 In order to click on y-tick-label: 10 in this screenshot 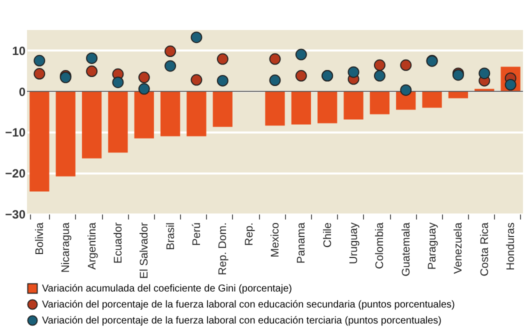, I will do `click(19, 51)`.